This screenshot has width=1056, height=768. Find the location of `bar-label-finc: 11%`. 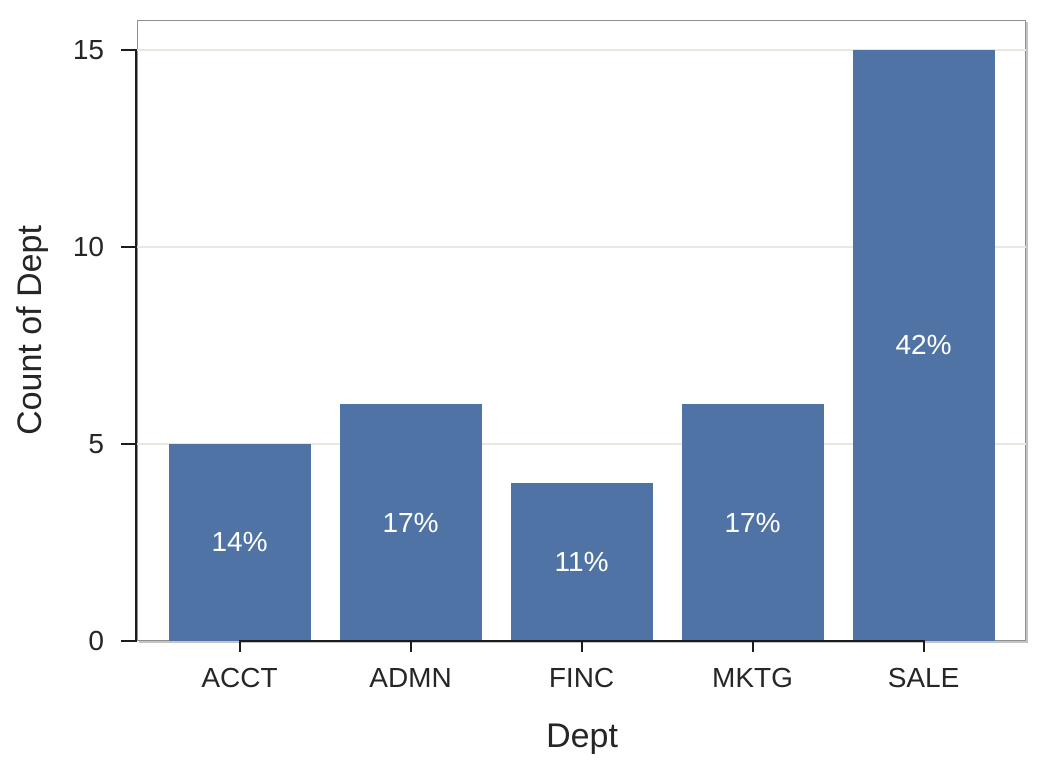

bar-label-finc: 11% is located at coordinates (581, 562).